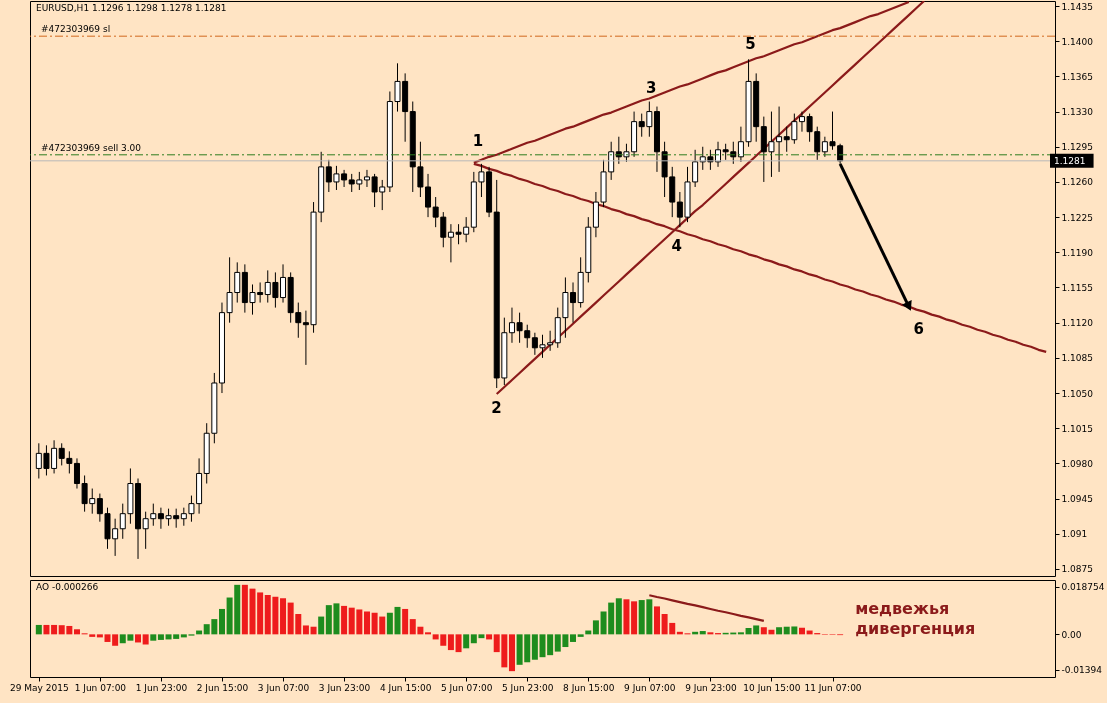 This screenshot has width=1107, height=703. I want to click on x-tick-label: 3 Jun 07:00, so click(283, 687).